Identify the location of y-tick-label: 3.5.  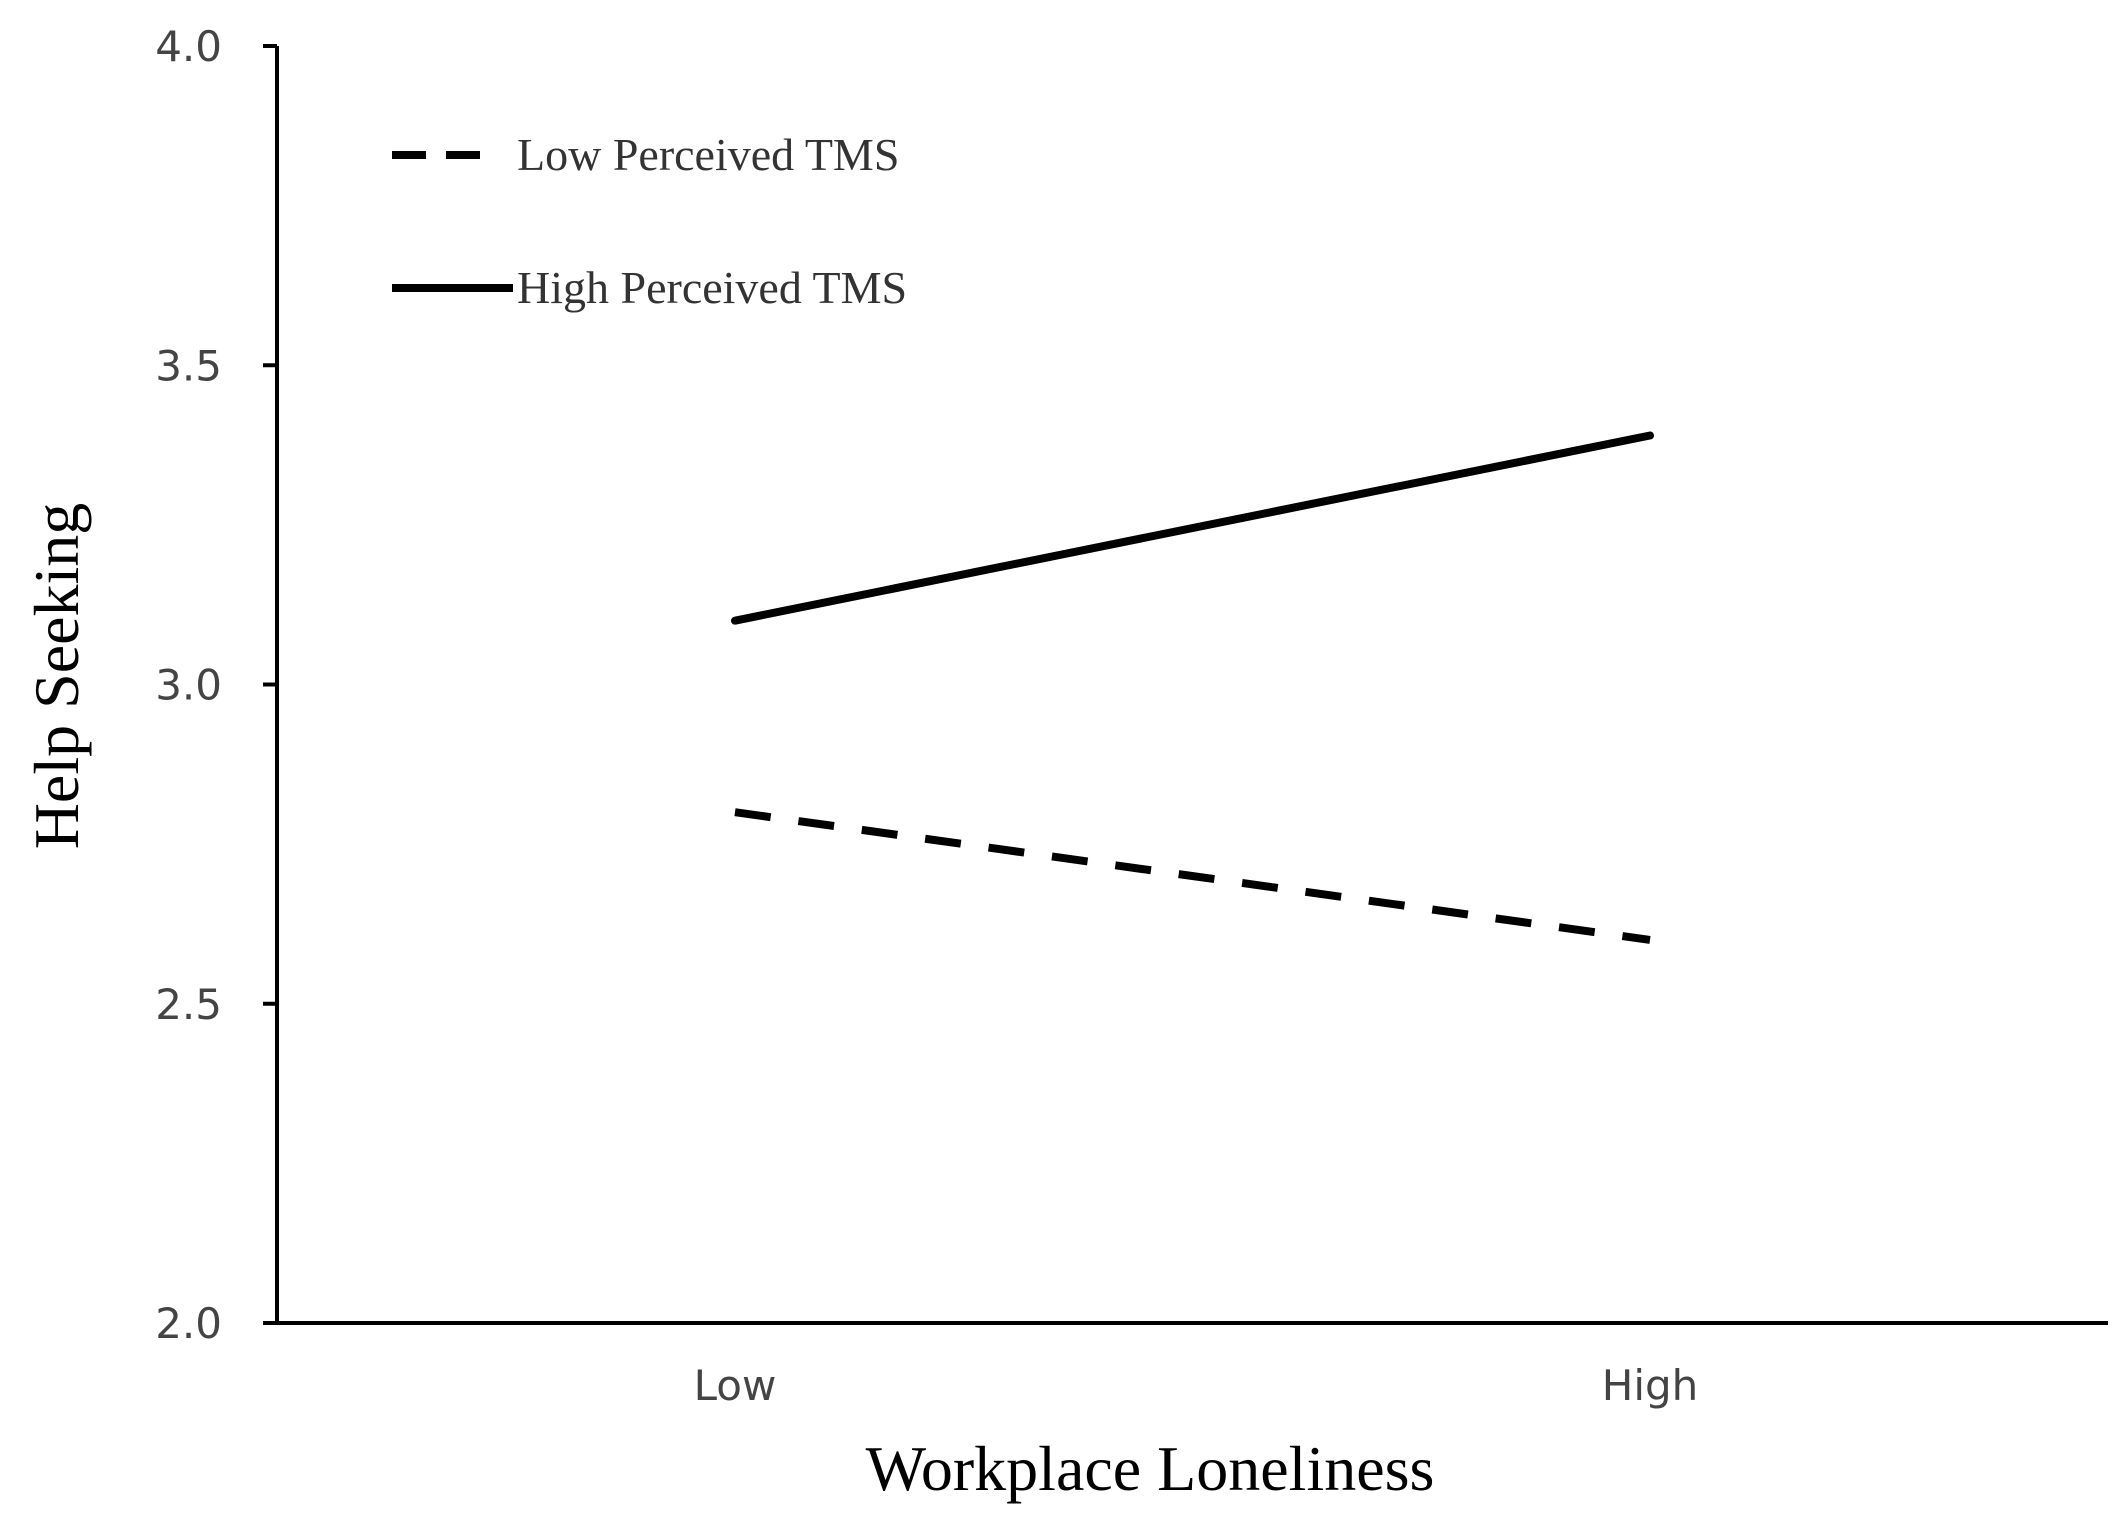
(188, 365).